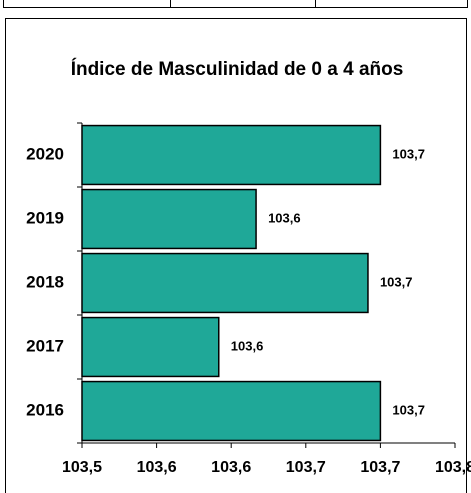 This screenshot has height=493, width=471. I want to click on chart-title: Índice de Masculinidad de 0 a 4 años, so click(237, 69).